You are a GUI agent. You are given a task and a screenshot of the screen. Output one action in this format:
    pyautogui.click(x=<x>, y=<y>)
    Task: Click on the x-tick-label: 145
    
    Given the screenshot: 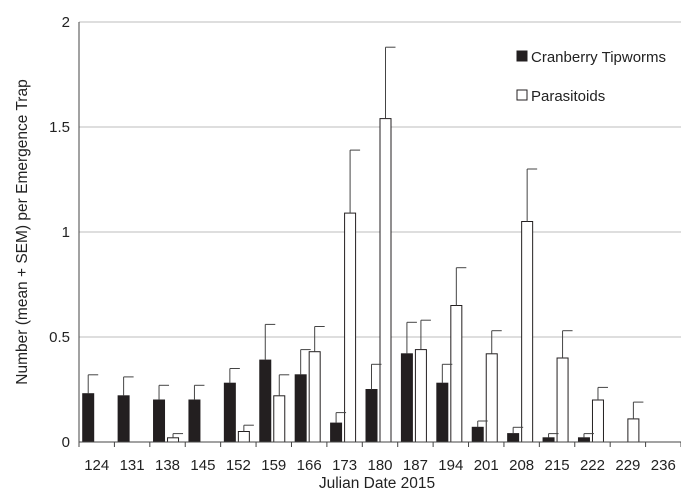 What is the action you would take?
    pyautogui.click(x=202, y=465)
    